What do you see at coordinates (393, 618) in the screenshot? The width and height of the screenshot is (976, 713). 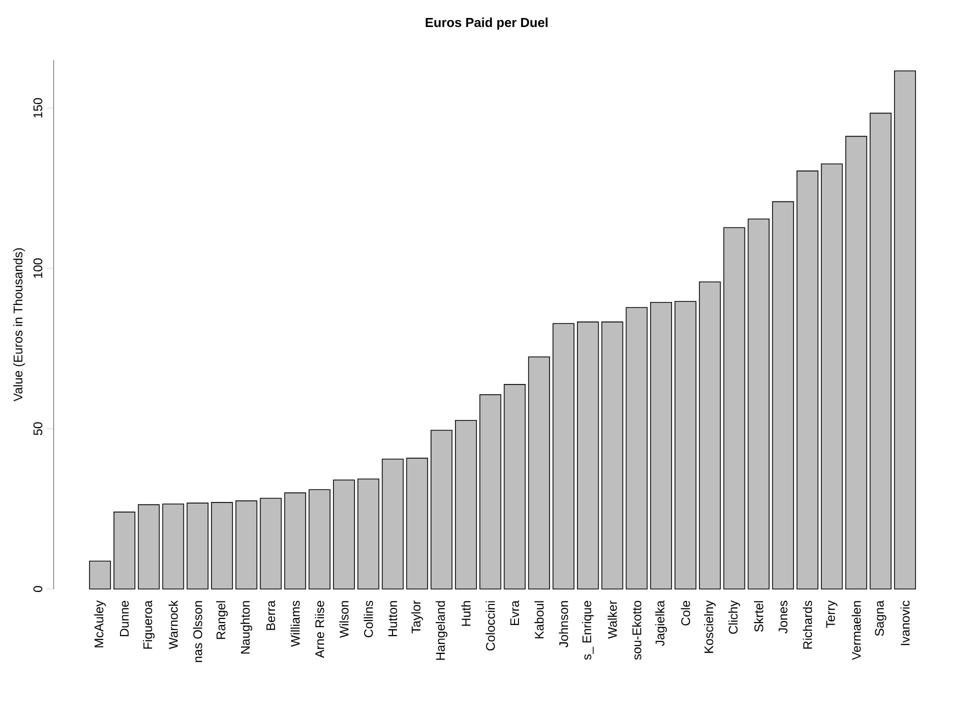 I see `x-tick-label: Hutton` at bounding box center [393, 618].